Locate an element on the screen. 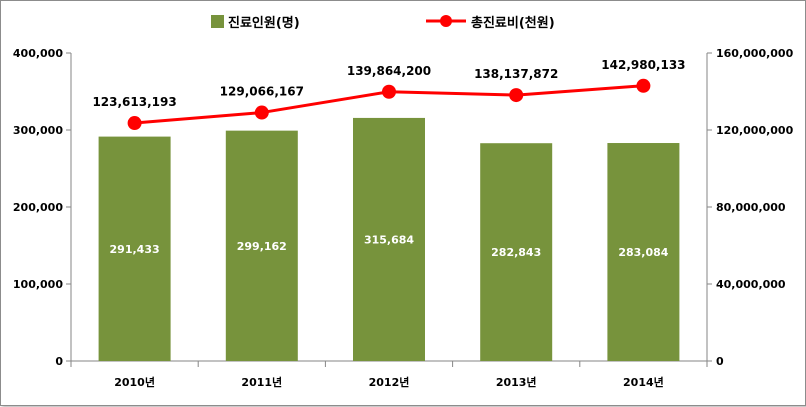 The height and width of the screenshot is (407, 806). bar-data-label: 282,843 is located at coordinates (516, 252).